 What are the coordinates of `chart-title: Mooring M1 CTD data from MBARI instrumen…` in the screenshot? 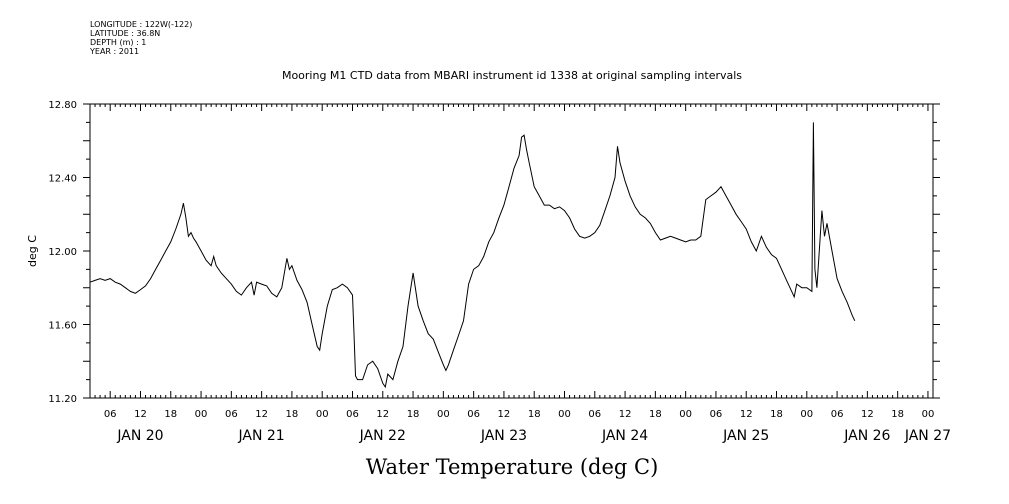 It's located at (512, 75).